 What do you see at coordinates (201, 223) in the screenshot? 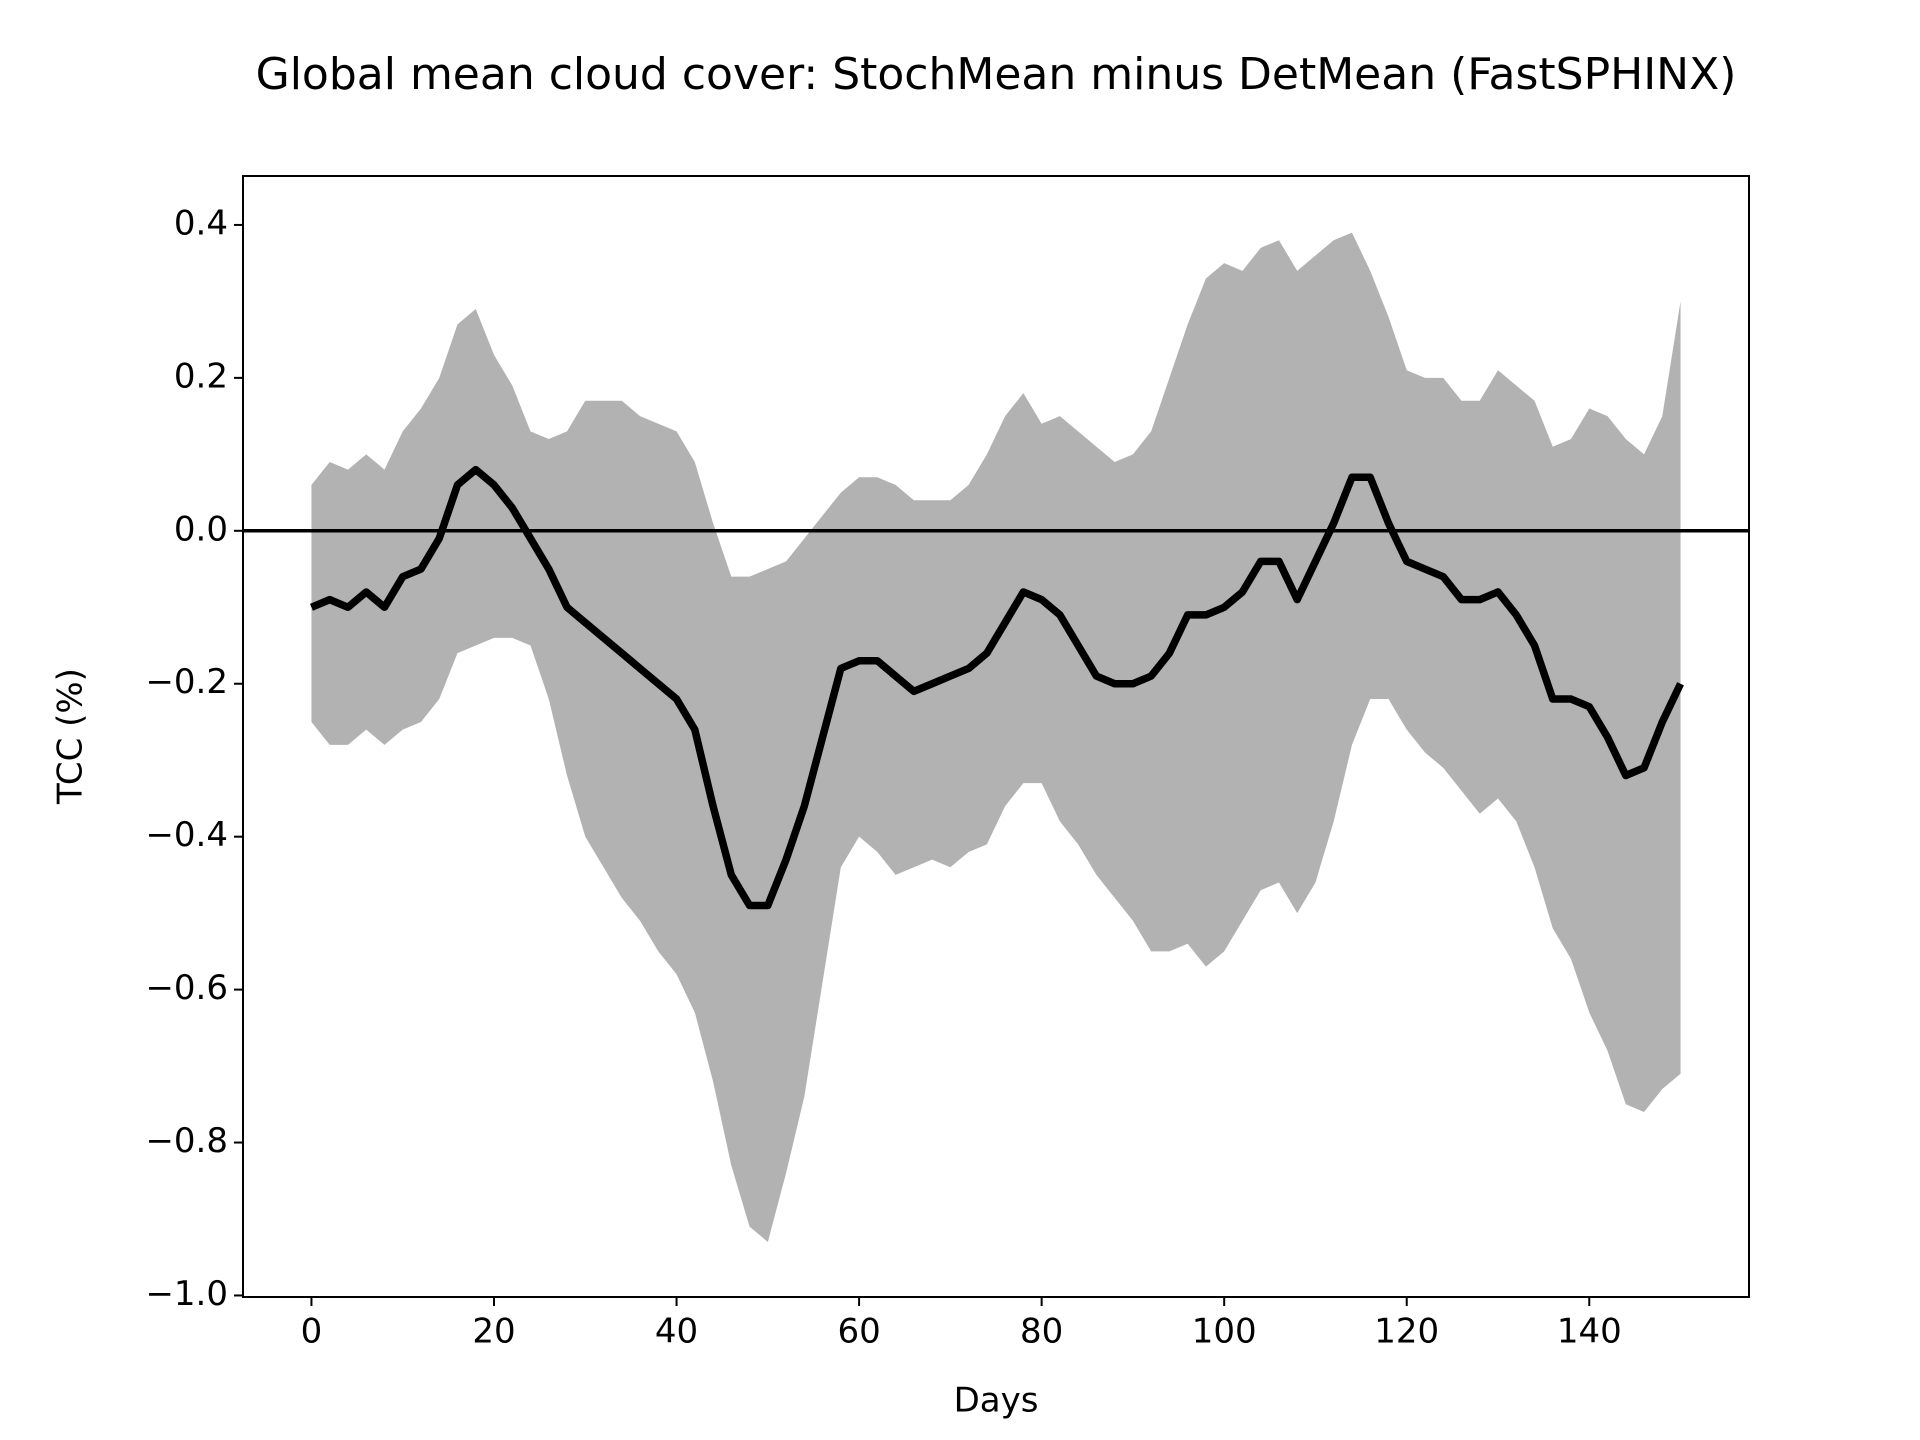
I see `y-tick-label: 0.4` at bounding box center [201, 223].